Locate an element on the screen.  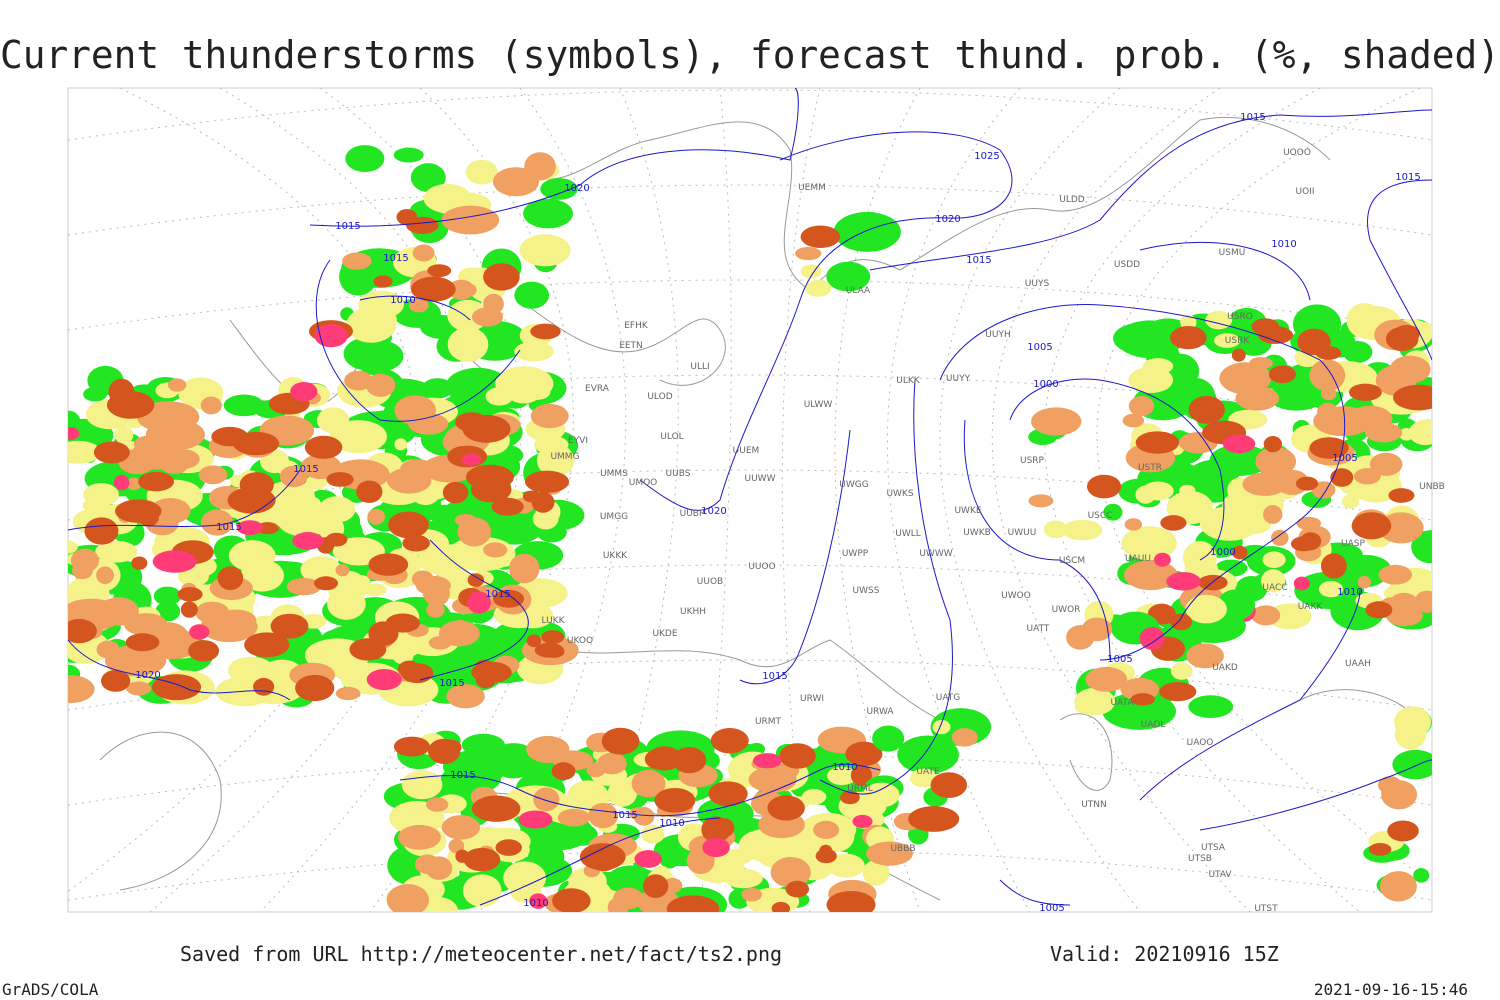
station-label: USRP is located at coordinates (1032, 461).